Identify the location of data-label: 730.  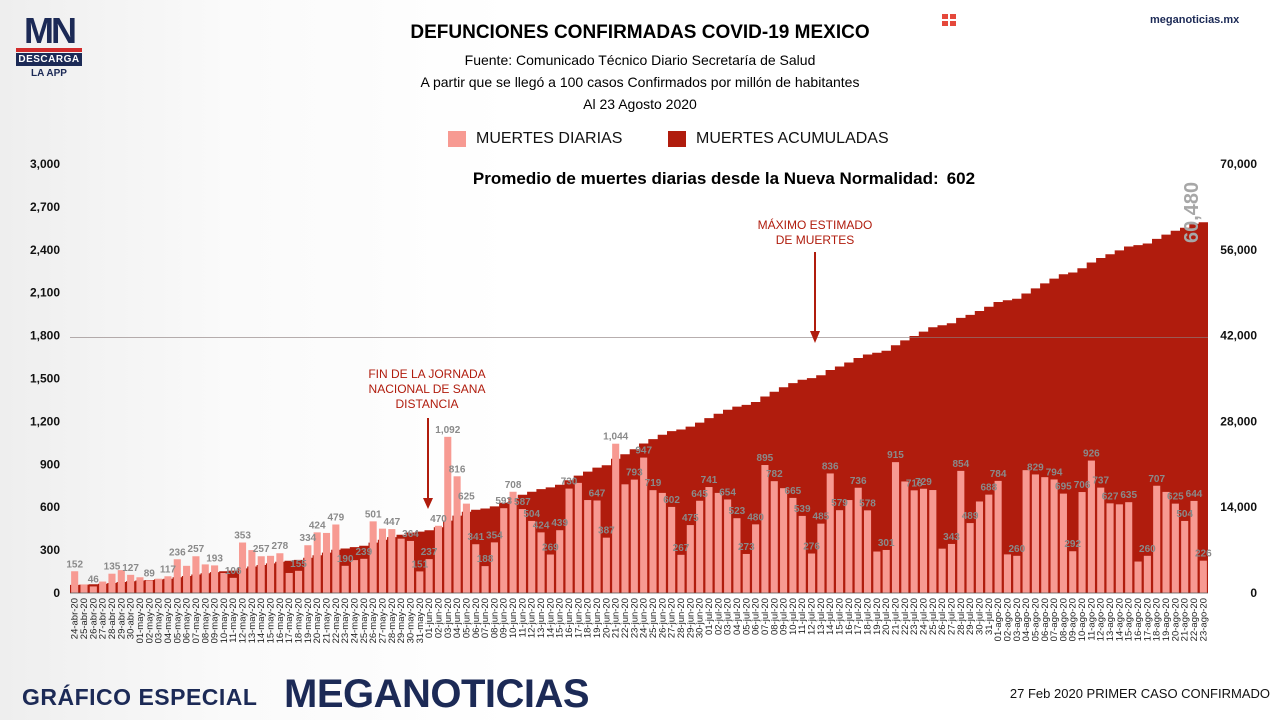
(569, 482).